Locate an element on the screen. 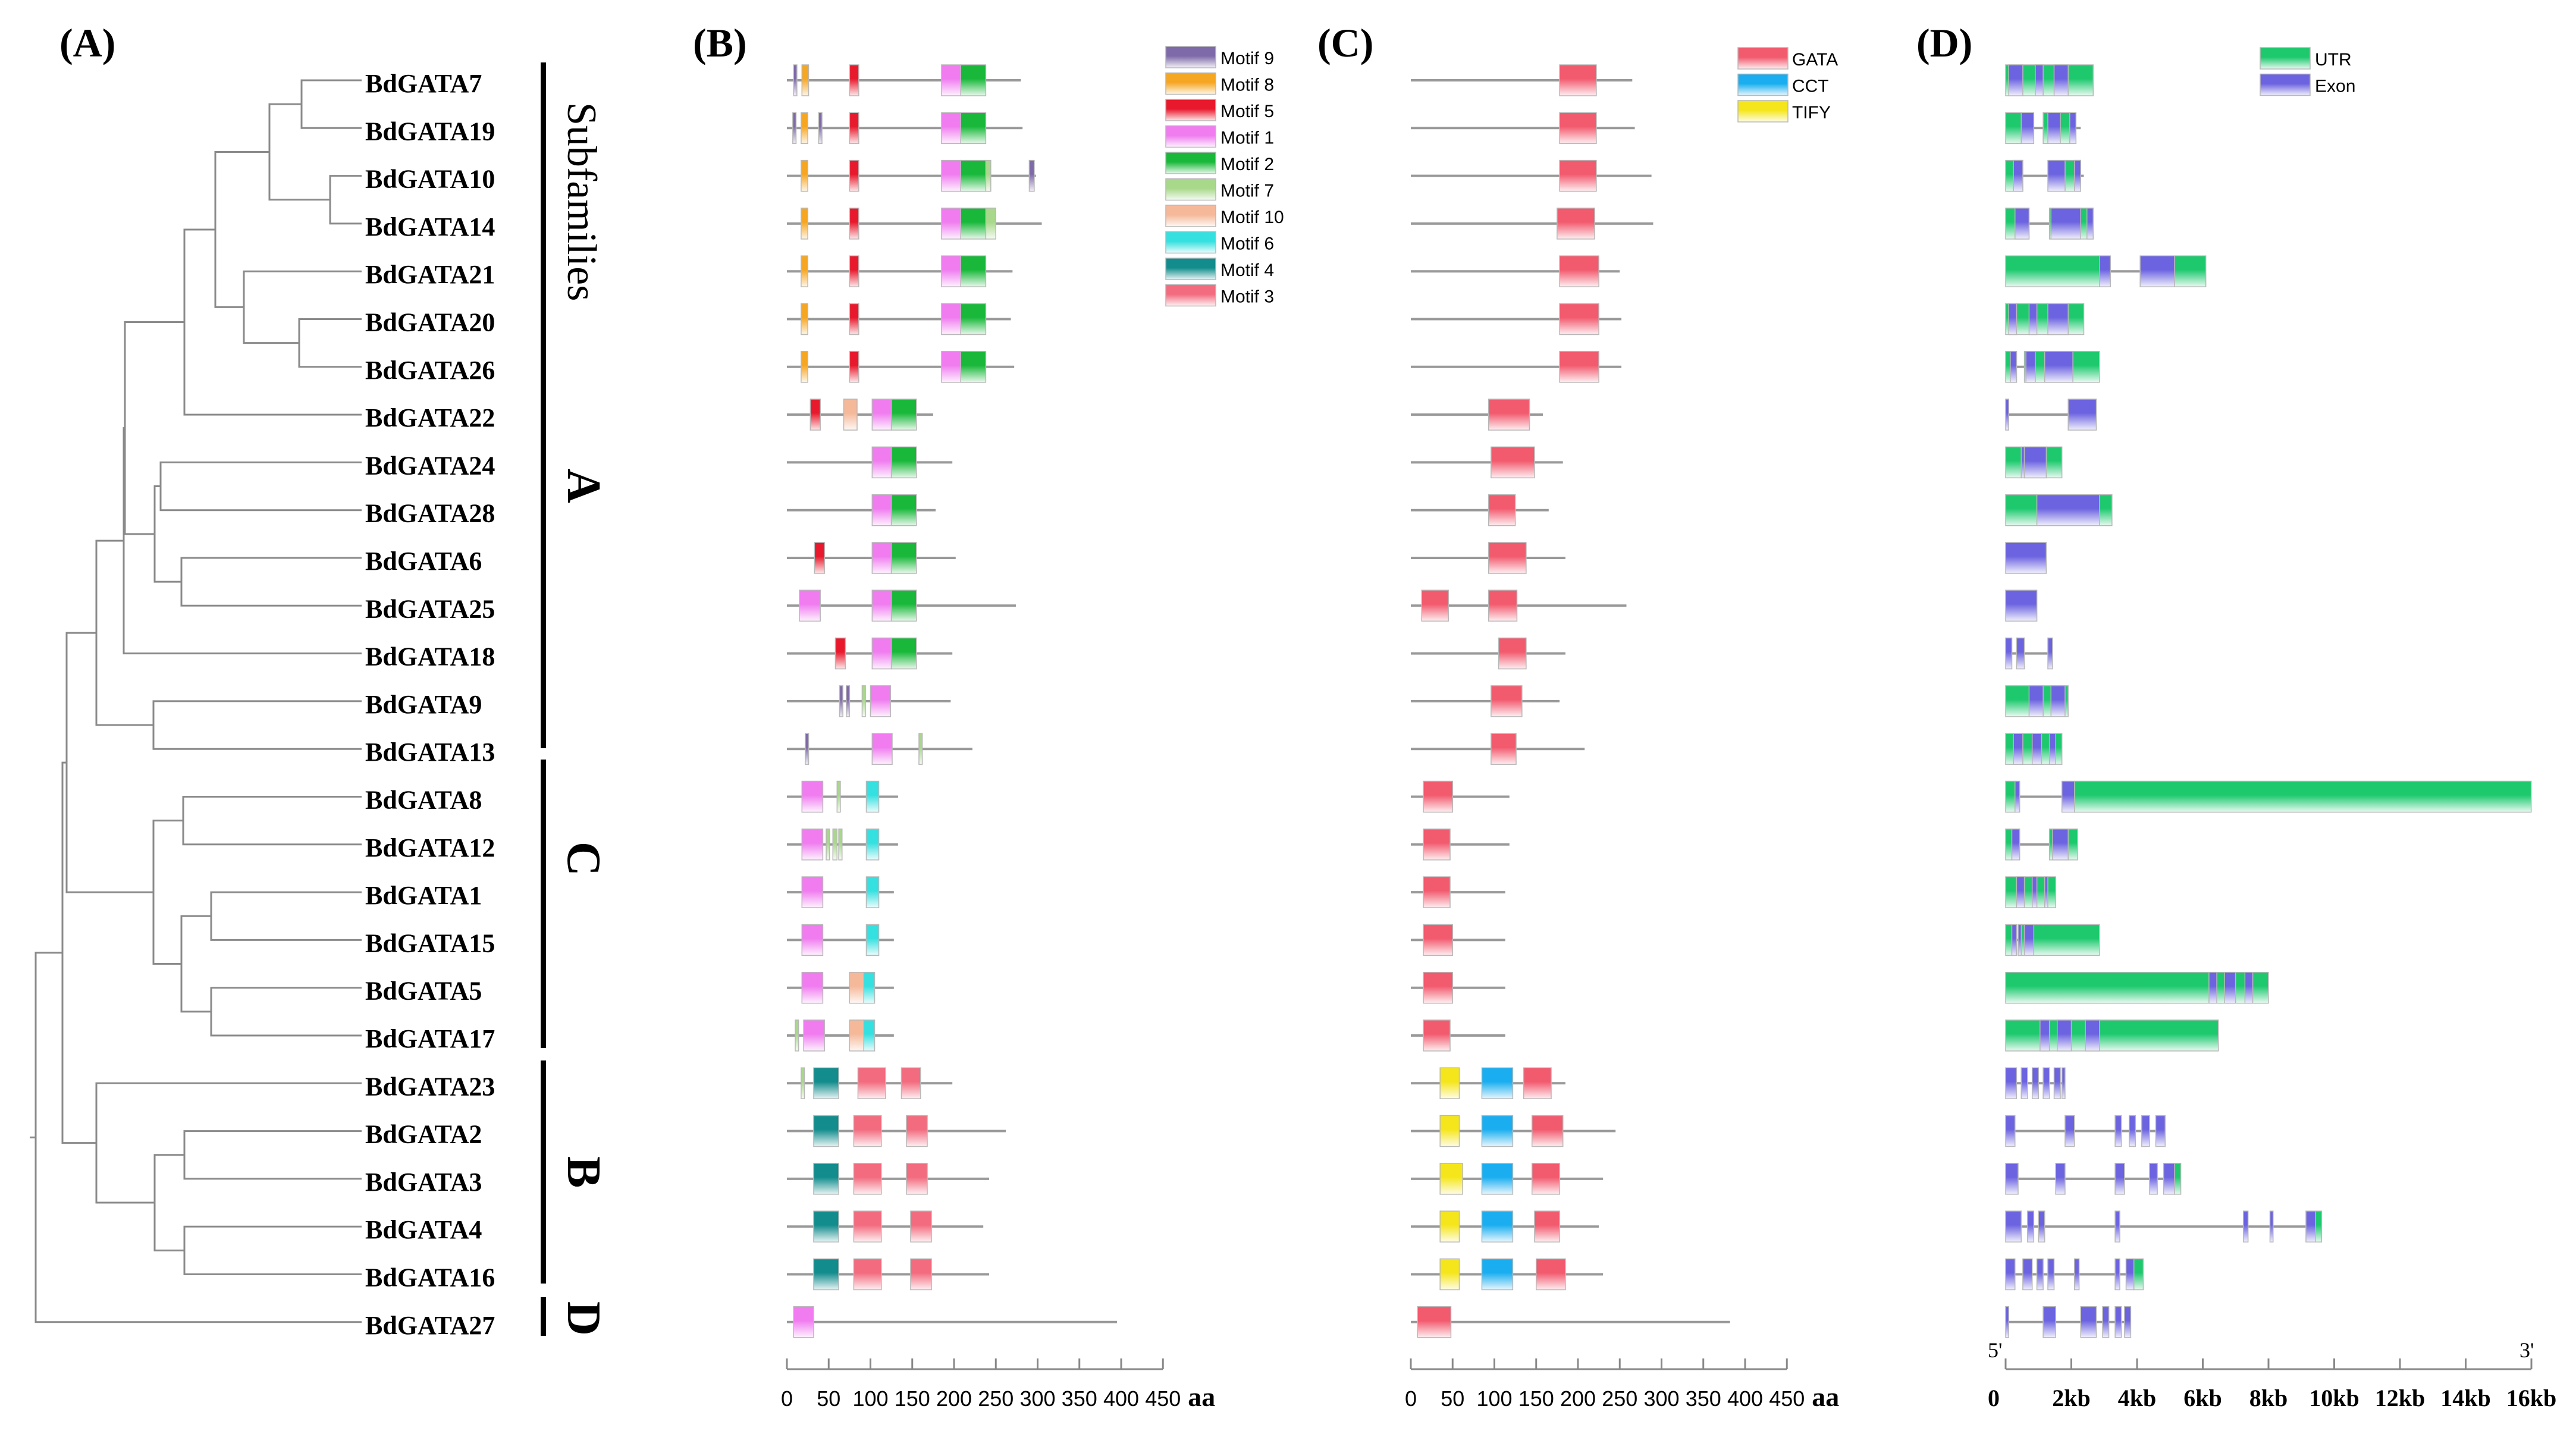 This screenshot has width=2576, height=1434. cct-domain-box is located at coordinates (1497, 1226).